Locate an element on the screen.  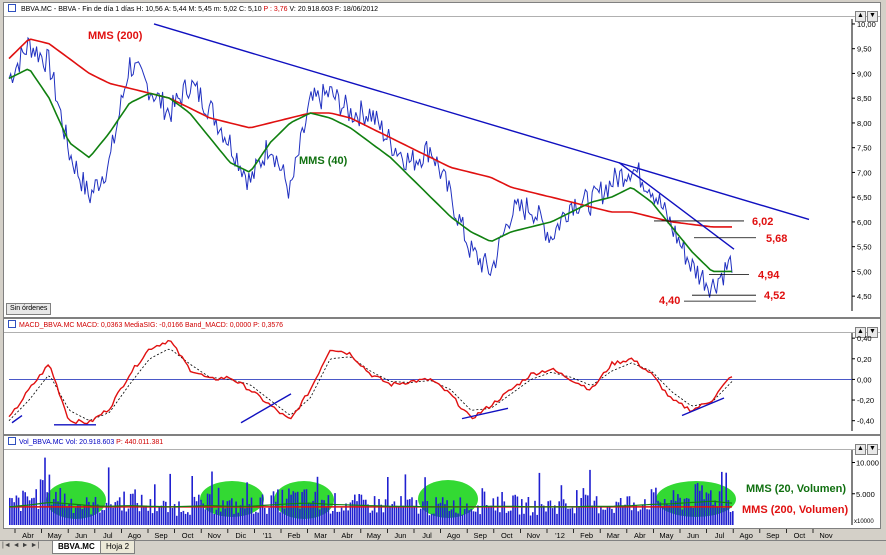
macd-y-tick-label: 0,40 is located at coordinates (864, 338).